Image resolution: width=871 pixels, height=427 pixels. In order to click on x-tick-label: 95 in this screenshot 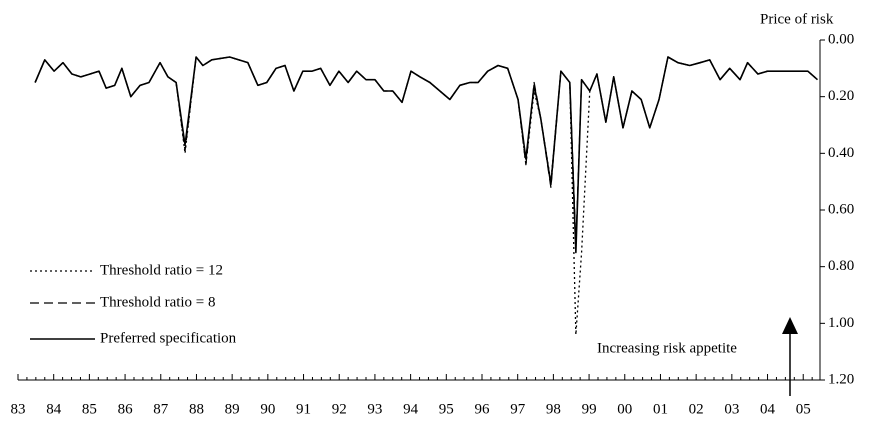, I will do `click(446, 409)`.